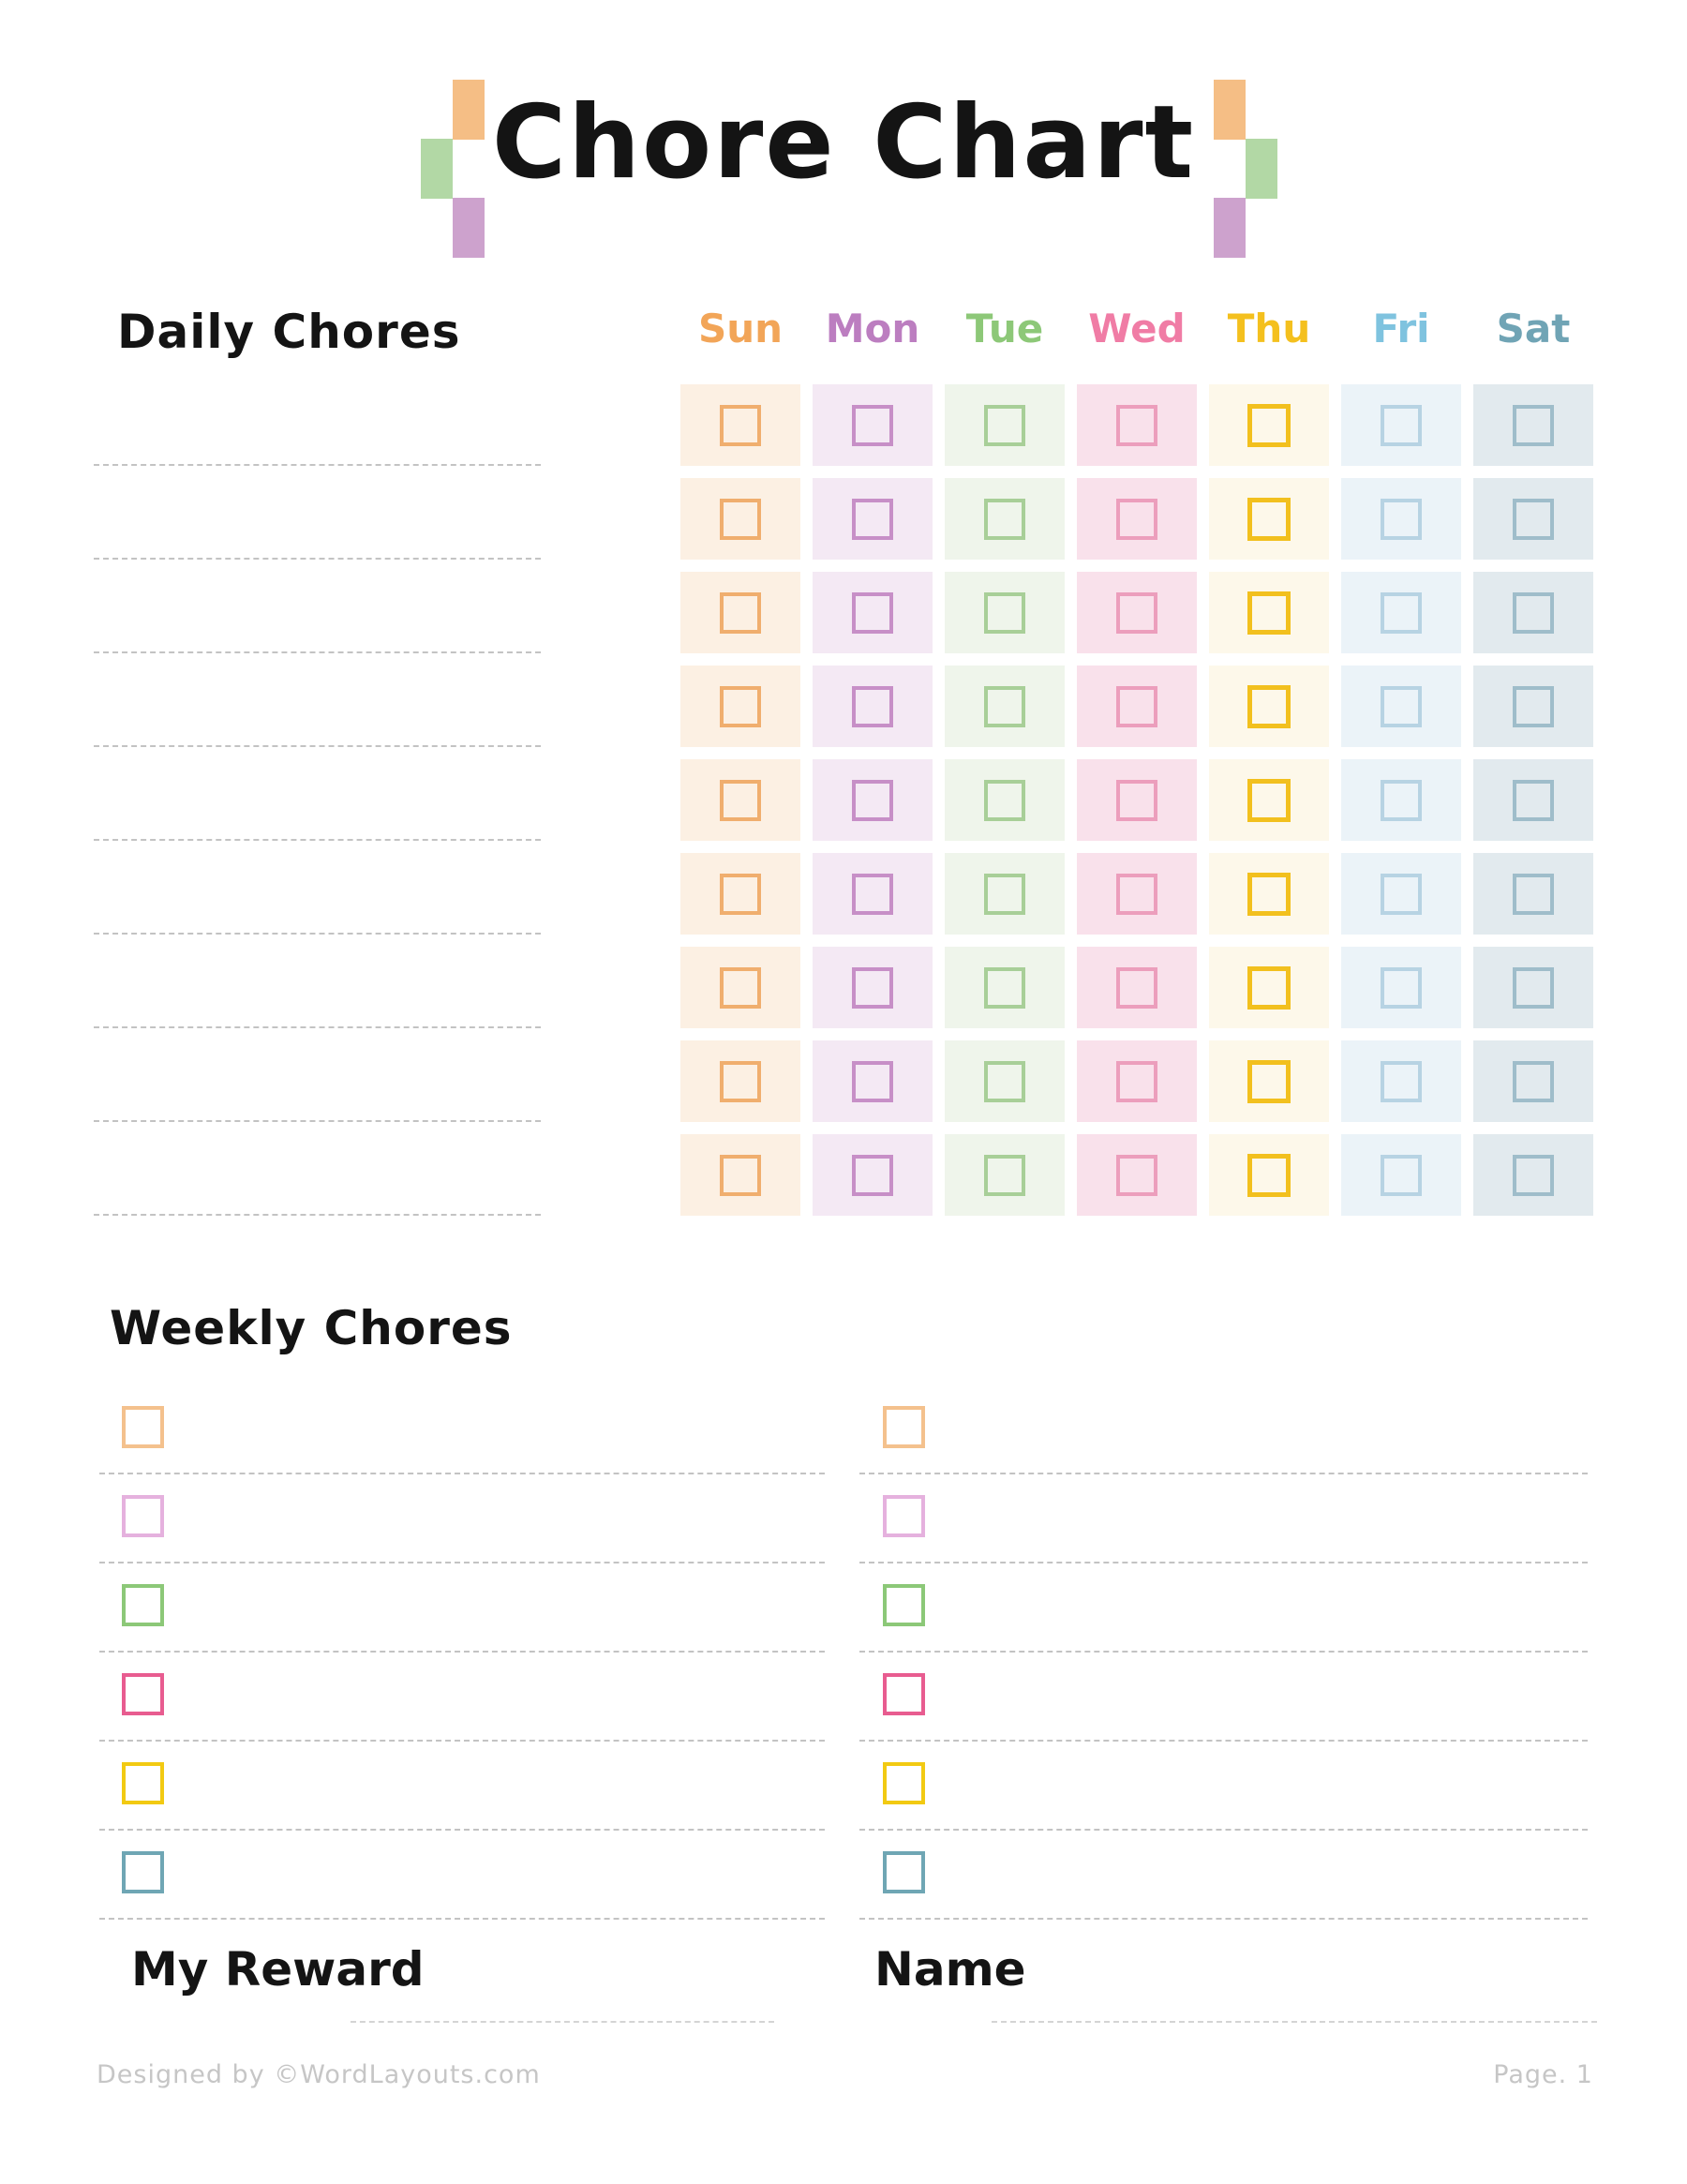 This screenshot has height=2184, width=1687. I want to click on daily-checkbox-wed-row7, so click(1136, 988).